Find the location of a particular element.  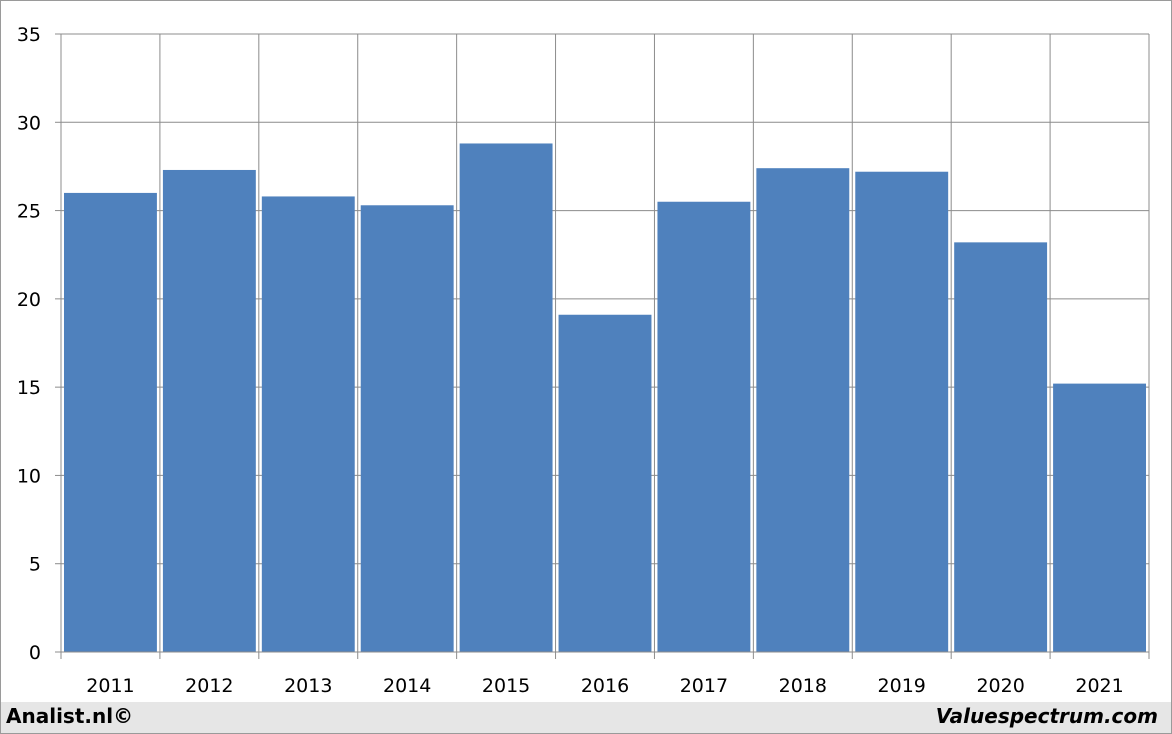

x-tick-label: 2018 is located at coordinates (803, 686).